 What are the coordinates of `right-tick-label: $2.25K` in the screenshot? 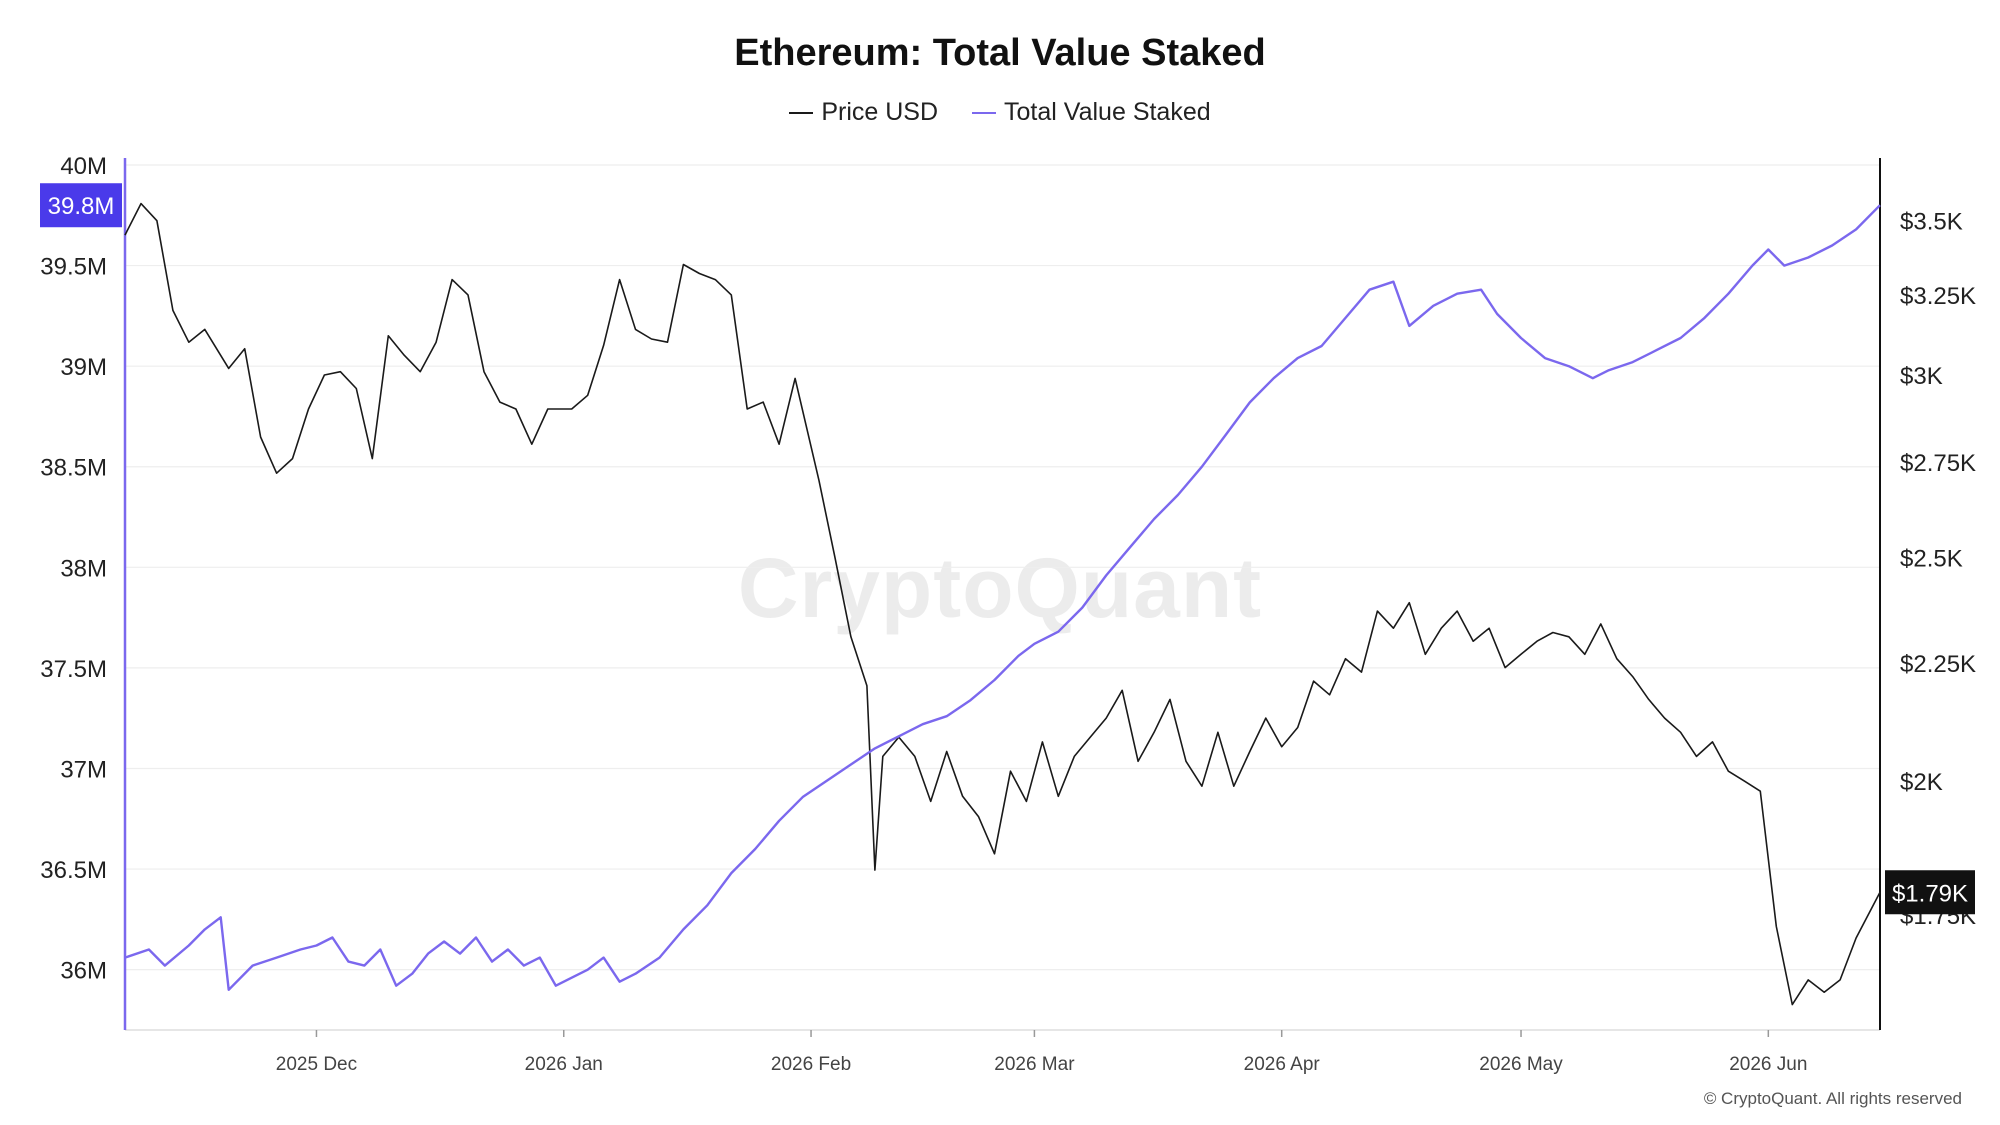 It's located at (1938, 664).